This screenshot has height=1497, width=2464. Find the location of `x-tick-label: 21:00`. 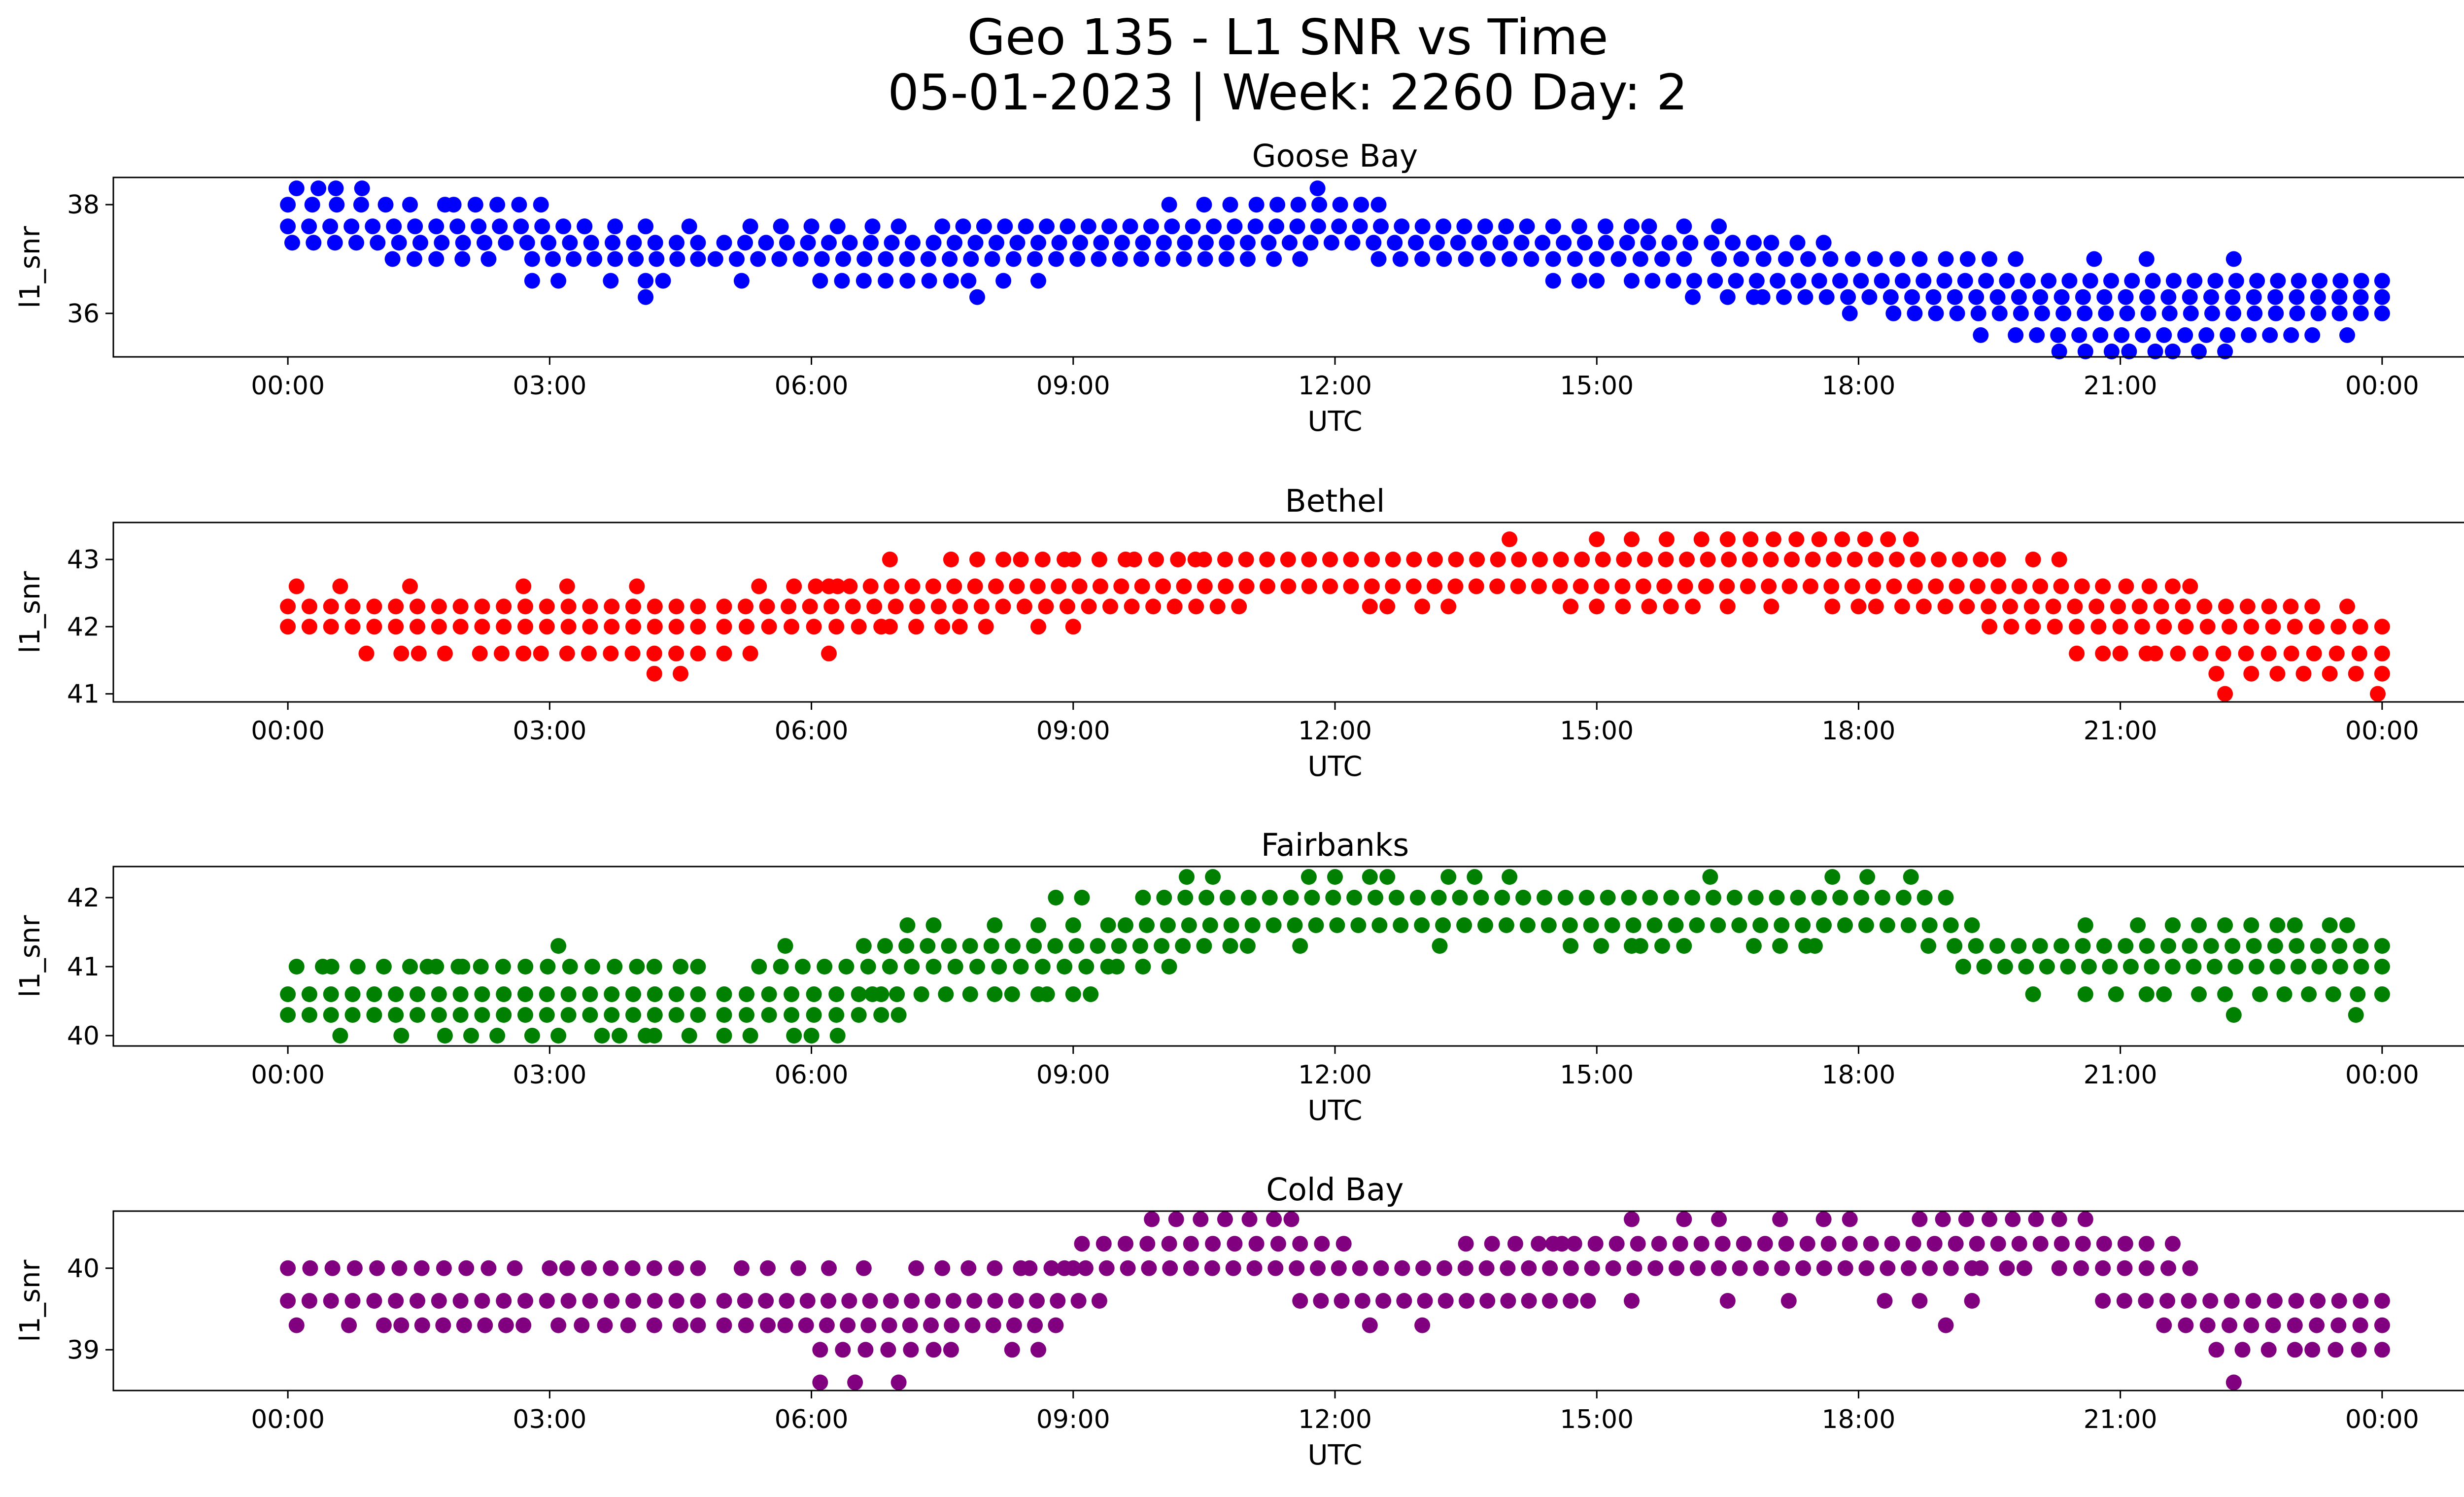

x-tick-label: 21:00 is located at coordinates (2120, 1419).